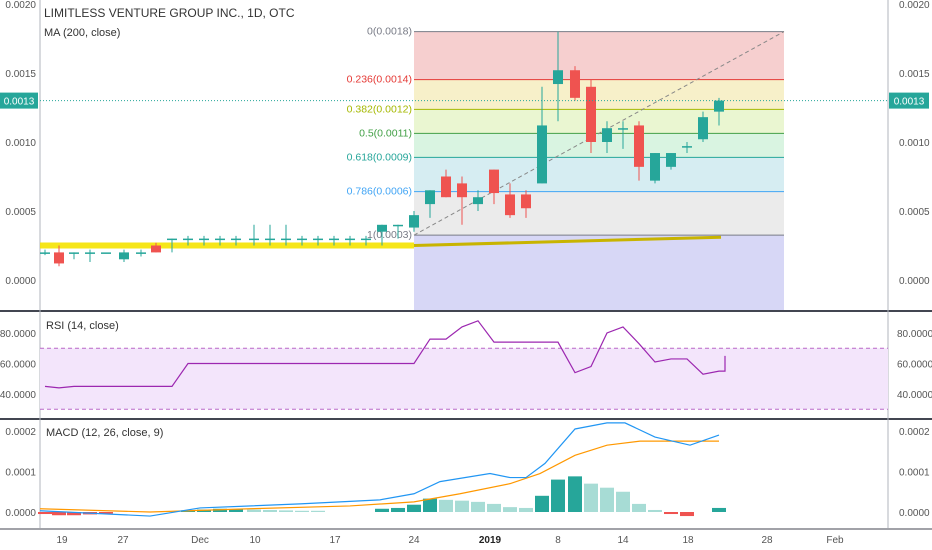 This screenshot has height=550, width=932. Describe the element at coordinates (389, 235) in the screenshot. I see `fib-level-label: 1(0.0003)` at that location.